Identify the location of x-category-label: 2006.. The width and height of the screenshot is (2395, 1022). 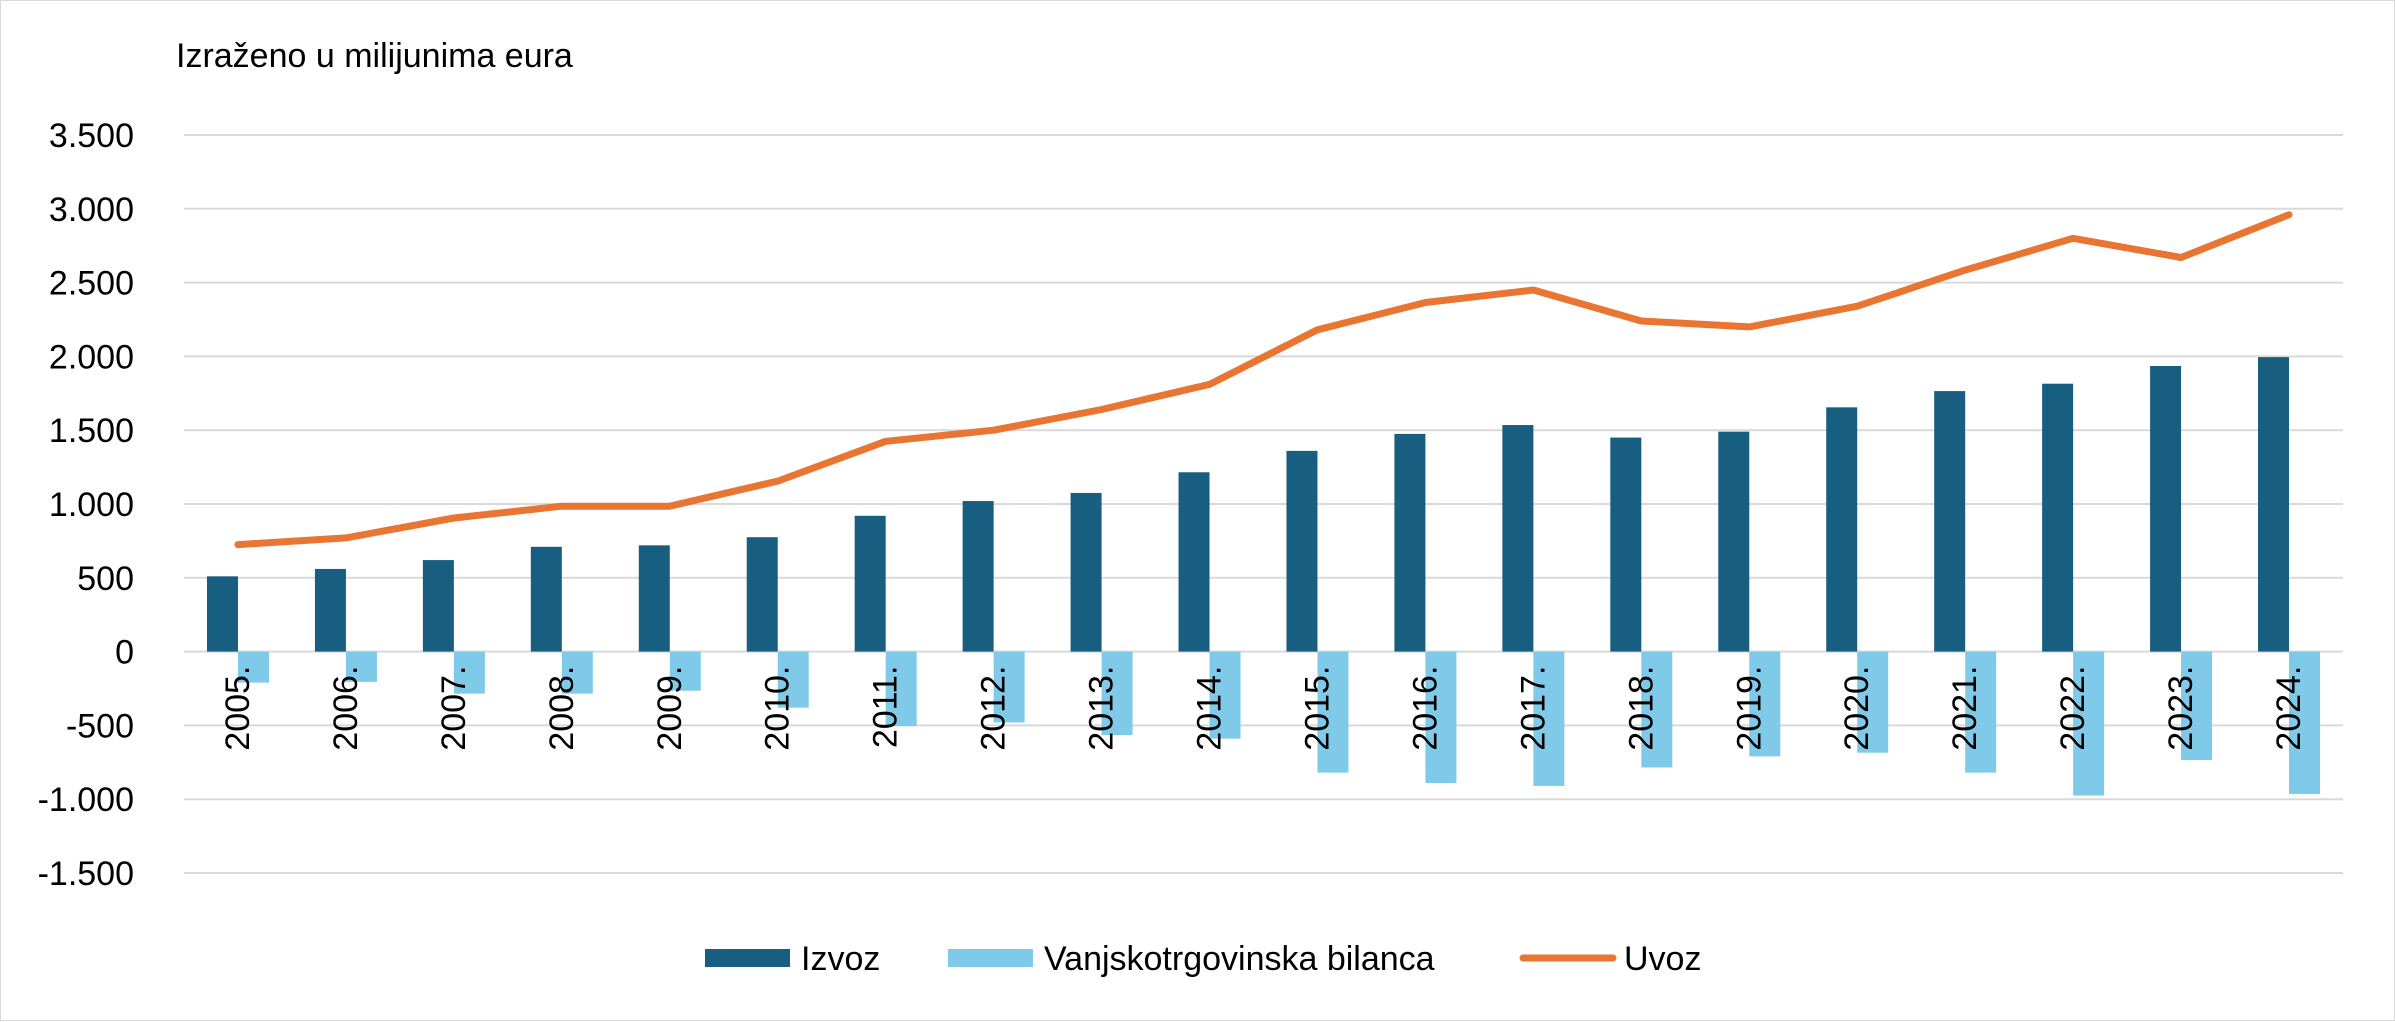
(346, 708).